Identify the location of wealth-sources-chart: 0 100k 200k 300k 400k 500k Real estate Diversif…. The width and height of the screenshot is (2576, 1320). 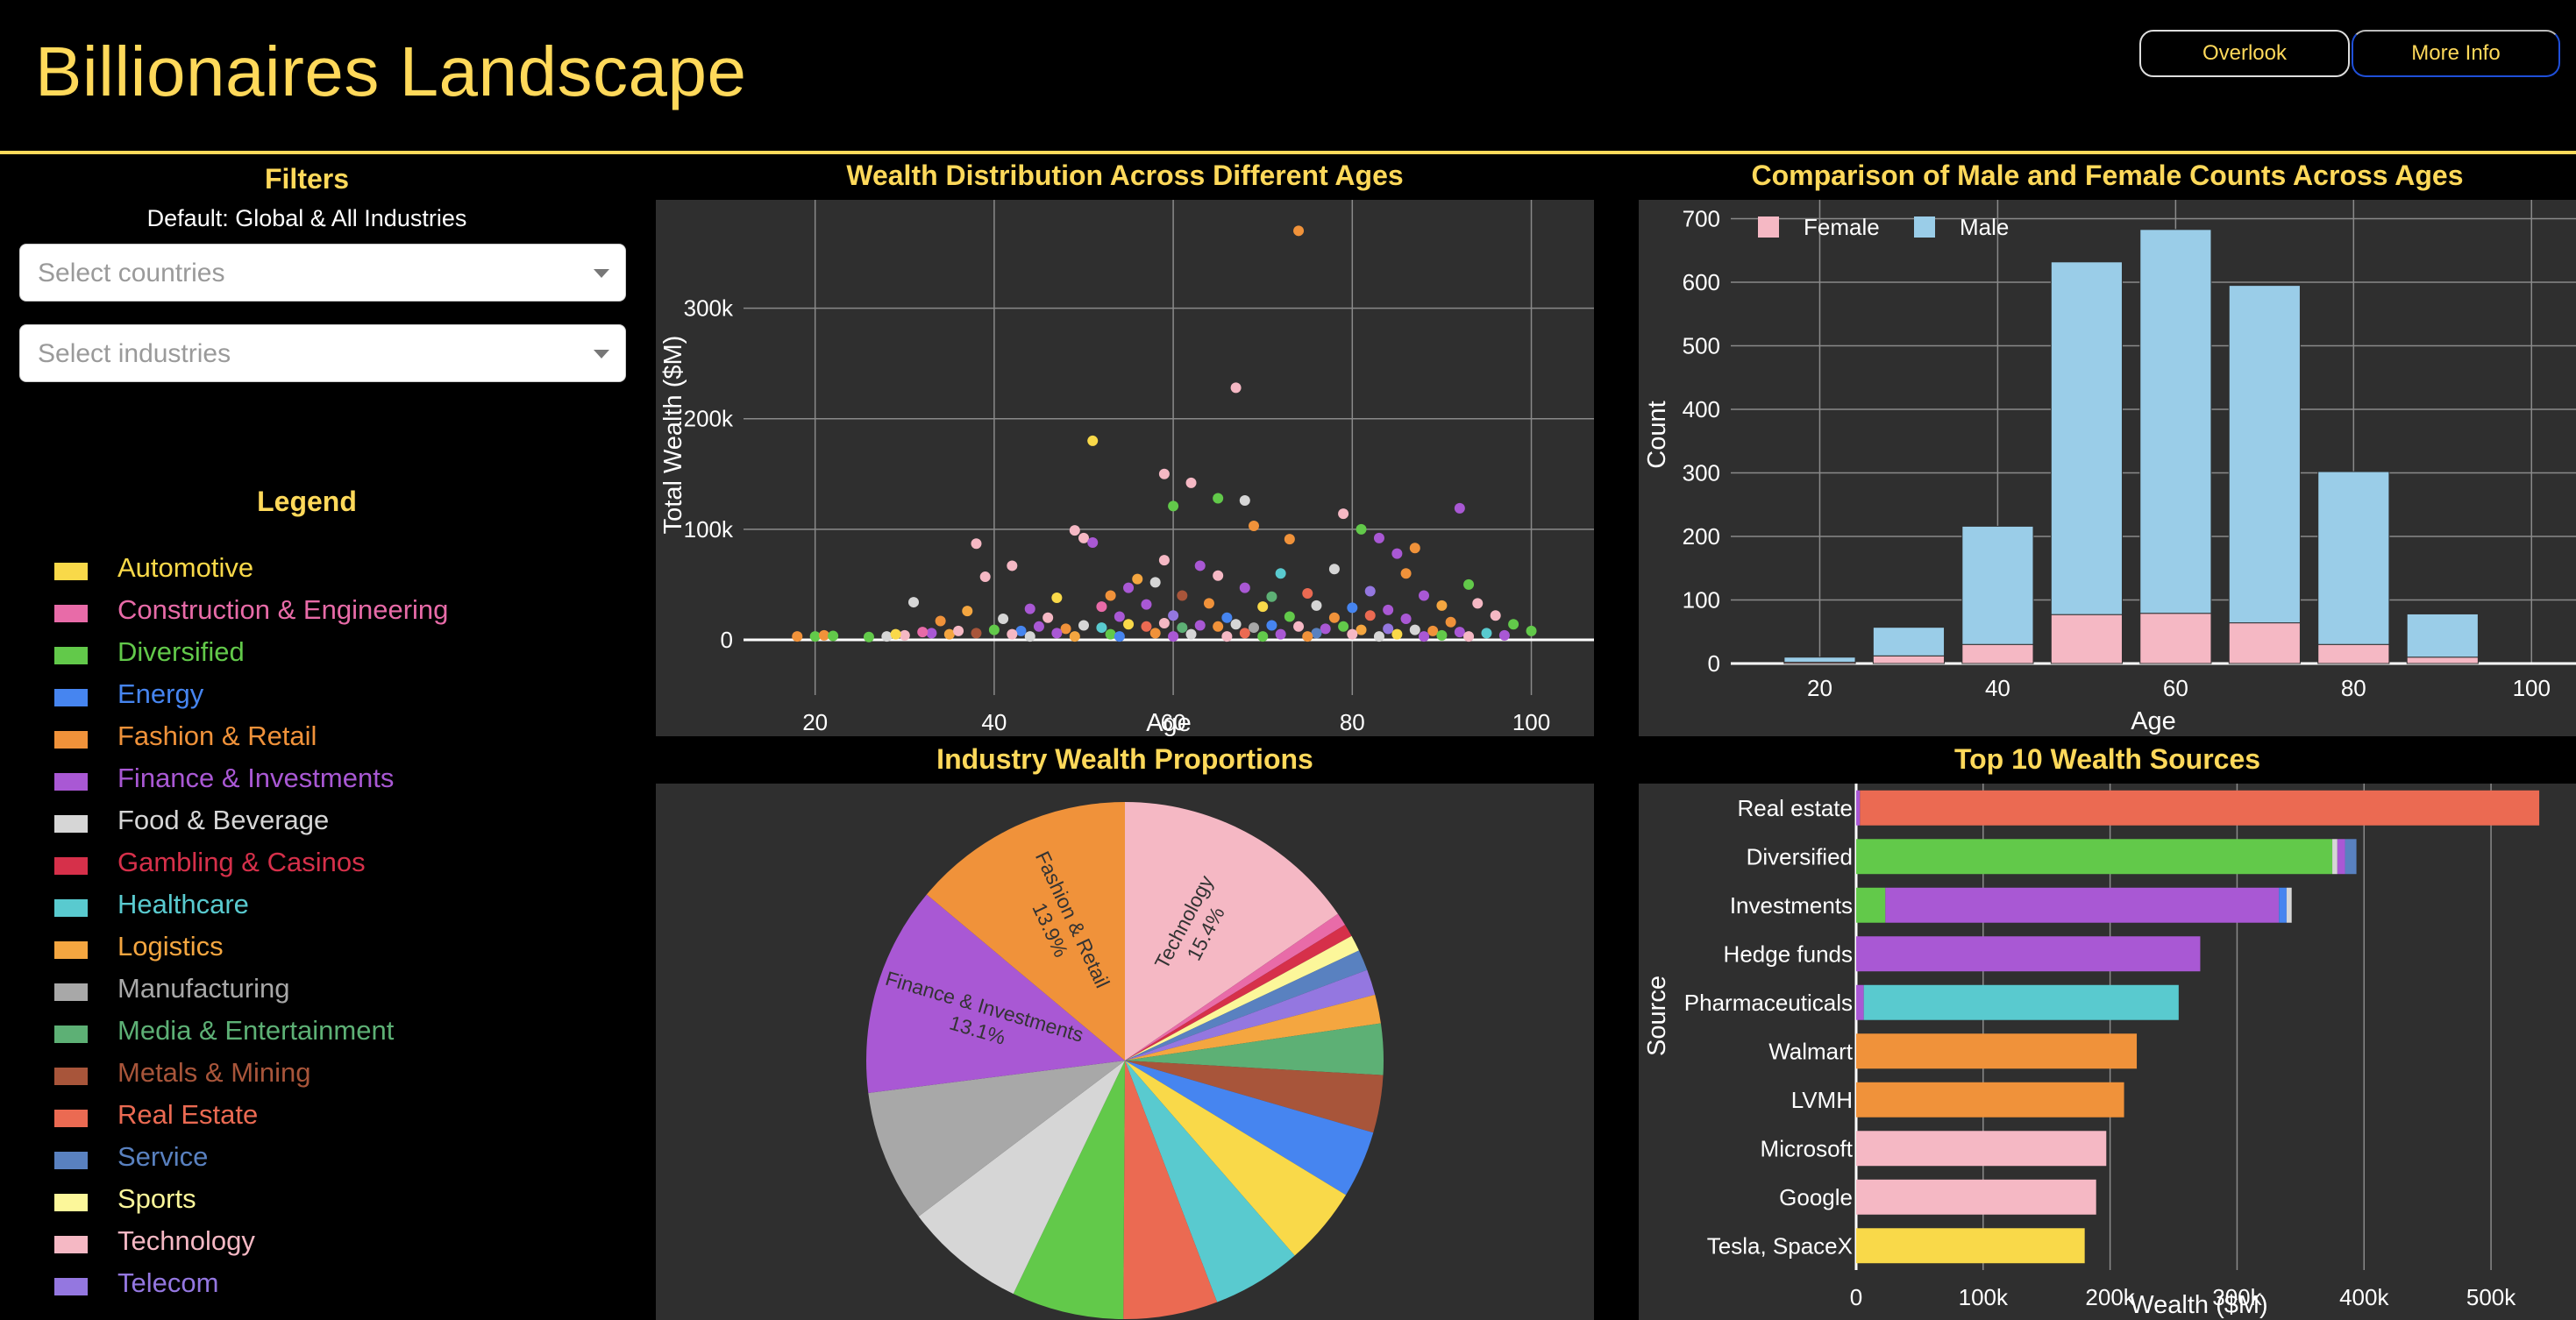
(2107, 1052).